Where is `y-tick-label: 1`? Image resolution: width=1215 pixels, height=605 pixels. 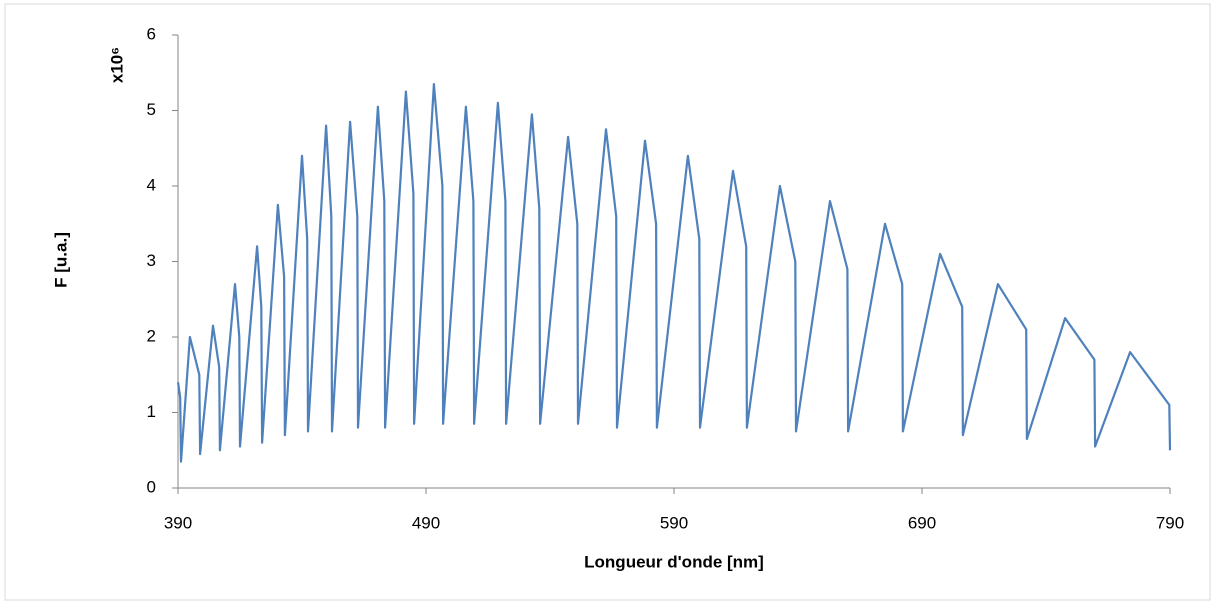
y-tick-label: 1 is located at coordinates (151, 411).